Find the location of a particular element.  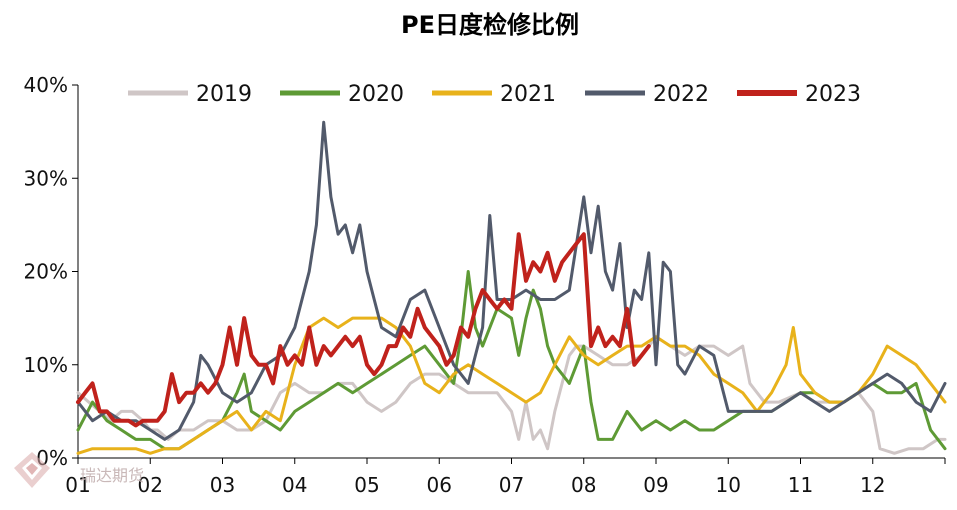

x-tick-label: 10 is located at coordinates (728, 485).